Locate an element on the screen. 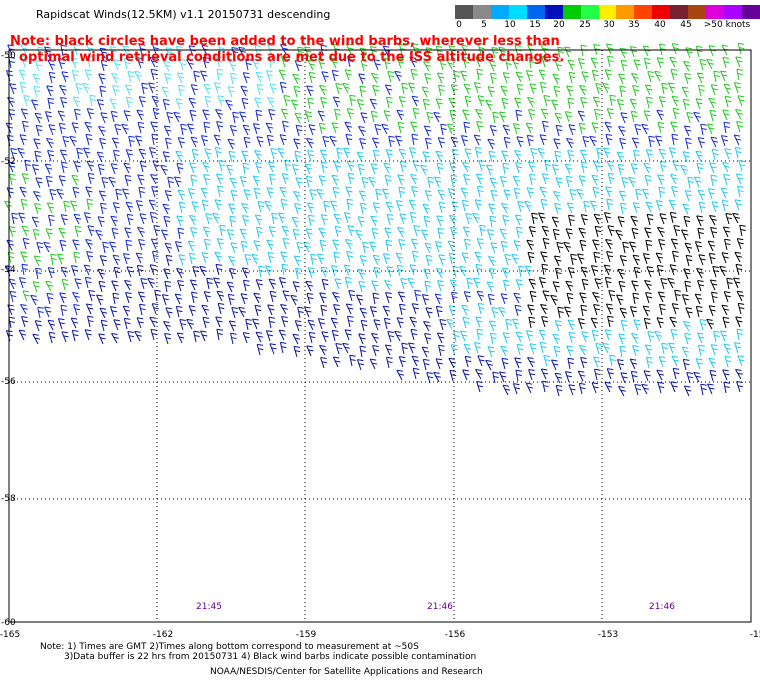 The image size is (760, 688). legend-color-bar is located at coordinates (607, 12).